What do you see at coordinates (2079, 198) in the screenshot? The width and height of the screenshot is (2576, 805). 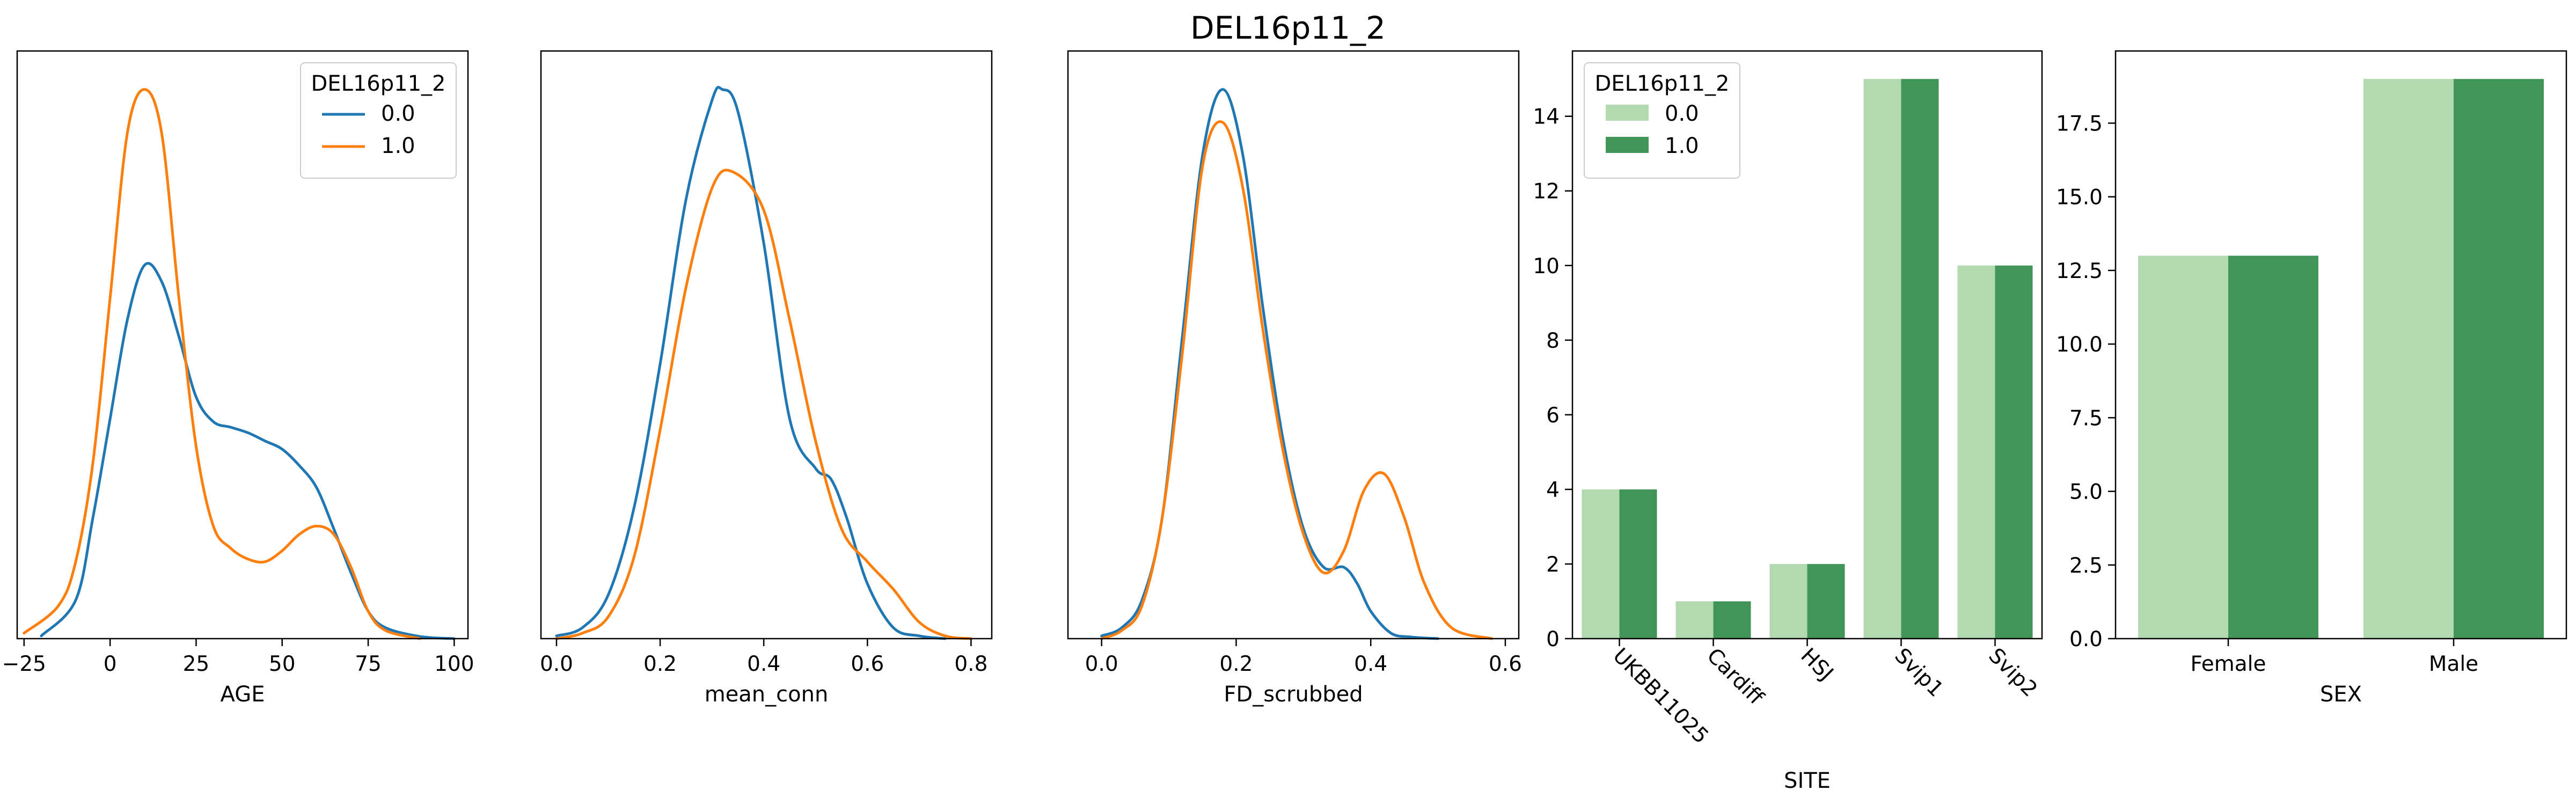 I see `sex-ytick-label: 15.0` at bounding box center [2079, 198].